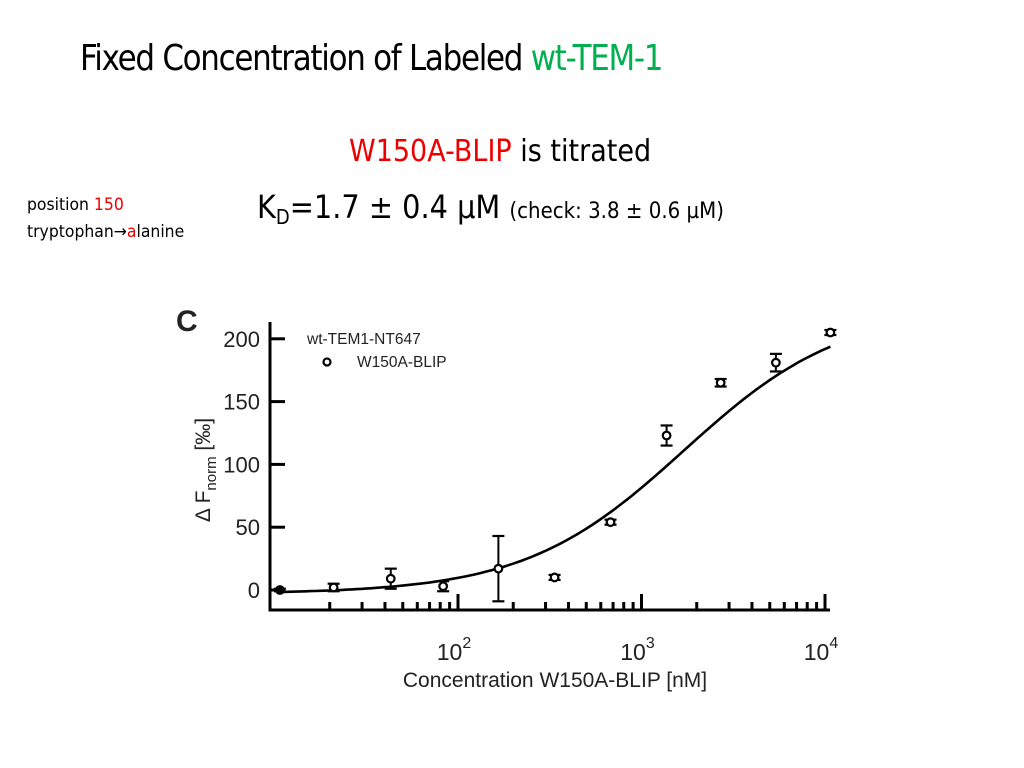 The image size is (1024, 768). Describe the element at coordinates (248, 527) in the screenshot. I see `y-tick-label: 50` at that location.